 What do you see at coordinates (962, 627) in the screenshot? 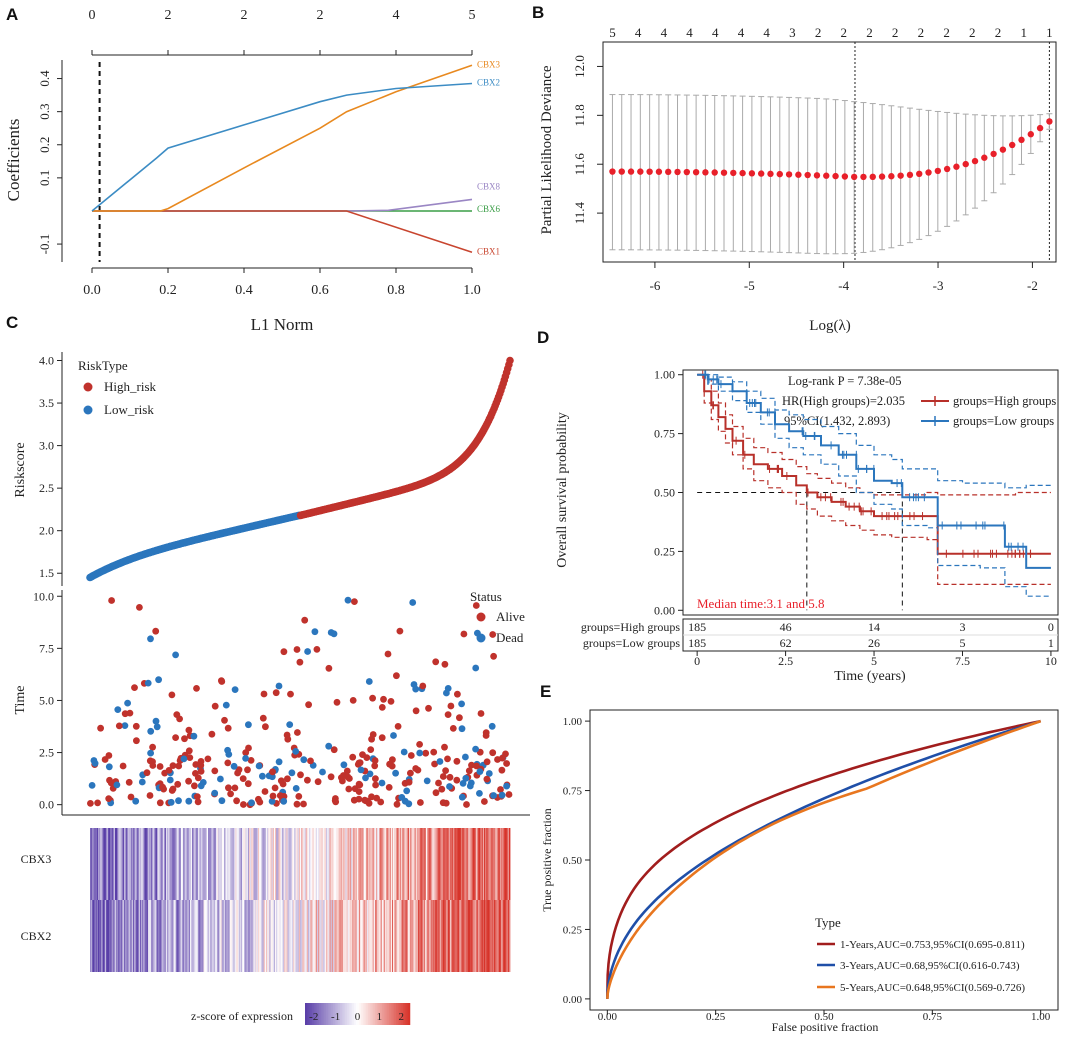
I see `d-risk-value: 3` at bounding box center [962, 627].